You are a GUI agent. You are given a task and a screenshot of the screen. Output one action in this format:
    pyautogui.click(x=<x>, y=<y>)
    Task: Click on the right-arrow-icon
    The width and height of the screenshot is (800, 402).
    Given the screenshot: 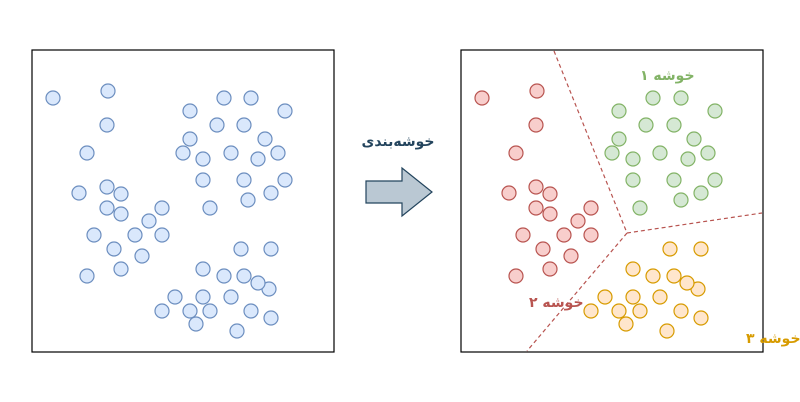 What is the action you would take?
    pyautogui.click(x=399, y=192)
    